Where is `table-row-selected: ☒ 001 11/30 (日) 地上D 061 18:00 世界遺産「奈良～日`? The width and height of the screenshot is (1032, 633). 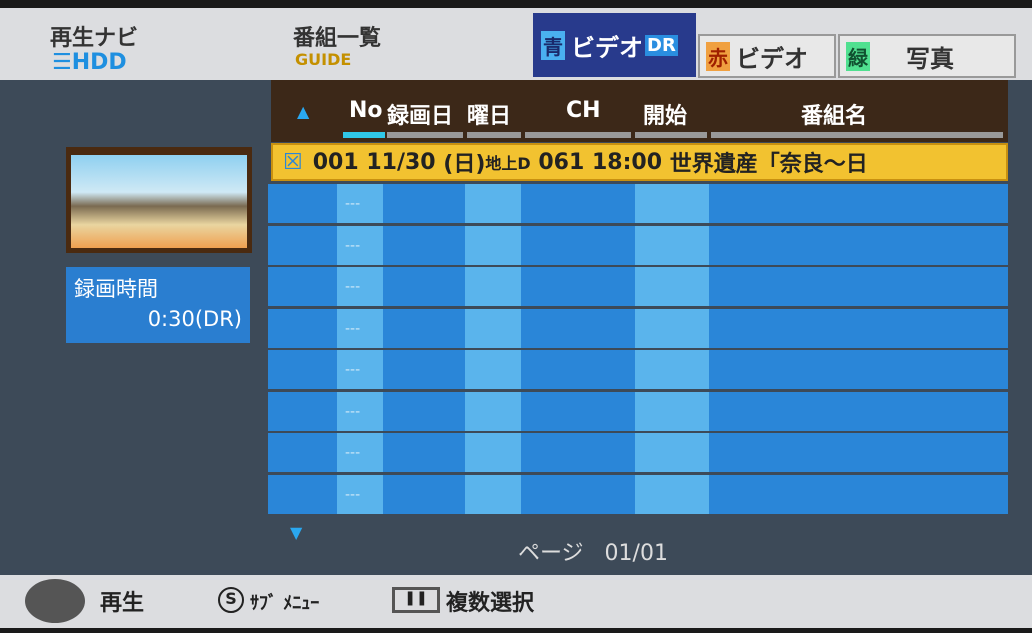 table-row-selected: ☒ 001 11/30 (日) 地上D 061 18:00 世界遺産「奈良～日 is located at coordinates (639, 162).